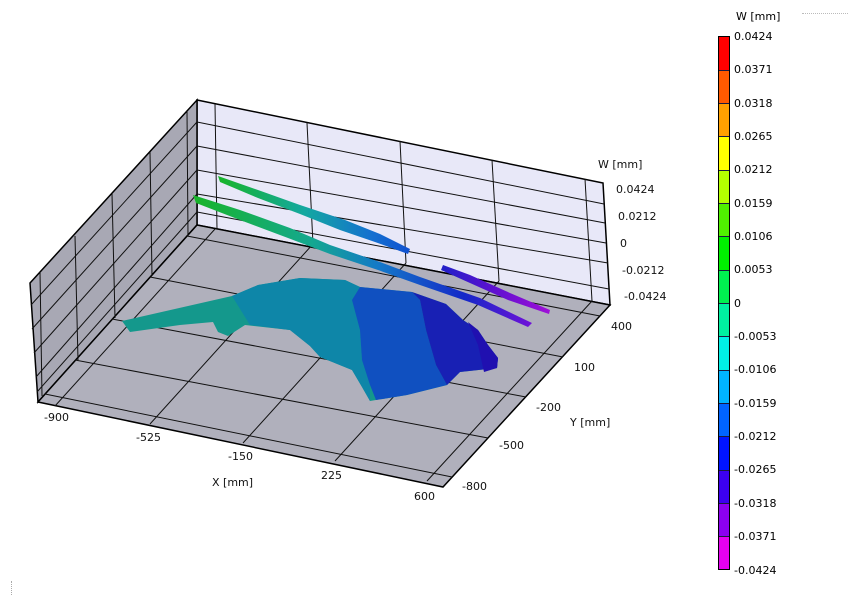 This screenshot has width=849, height=602. Describe the element at coordinates (474, 486) in the screenshot. I see `y-tick-4: -800` at that location.